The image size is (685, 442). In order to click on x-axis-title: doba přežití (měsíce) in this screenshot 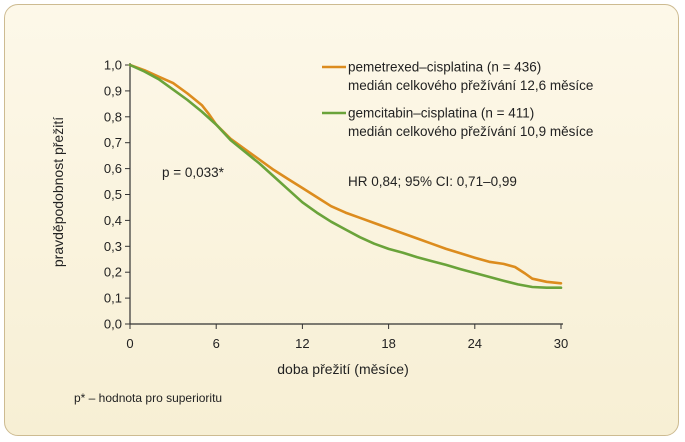, I will do `click(343, 369)`.